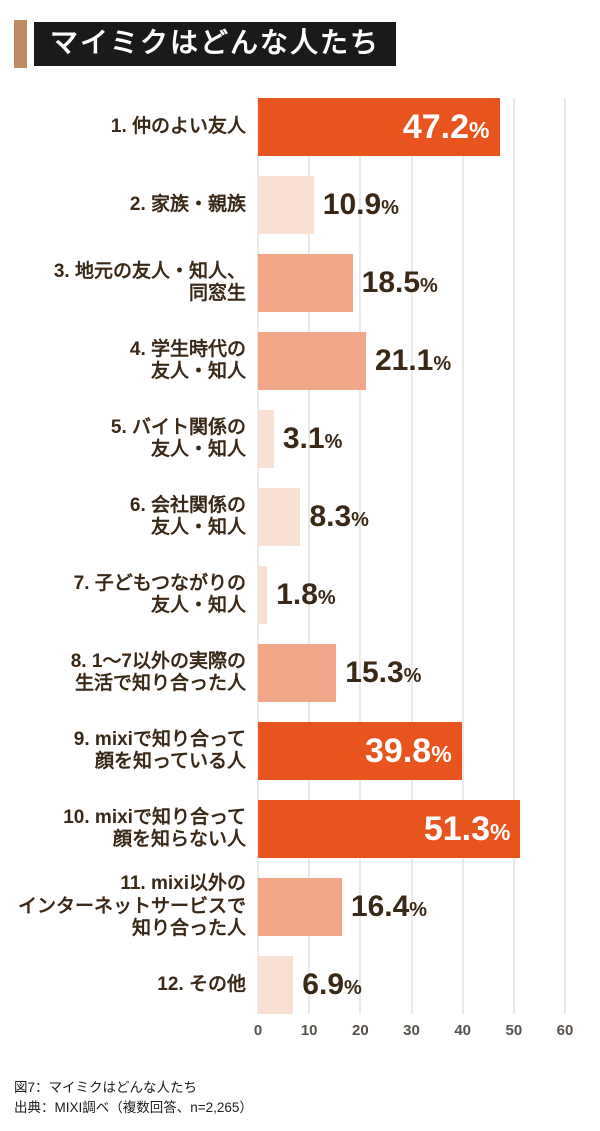 The width and height of the screenshot is (600, 1131). Describe the element at coordinates (160, 683) in the screenshot. I see `category-label-line: 生活で知り合った人` at that location.